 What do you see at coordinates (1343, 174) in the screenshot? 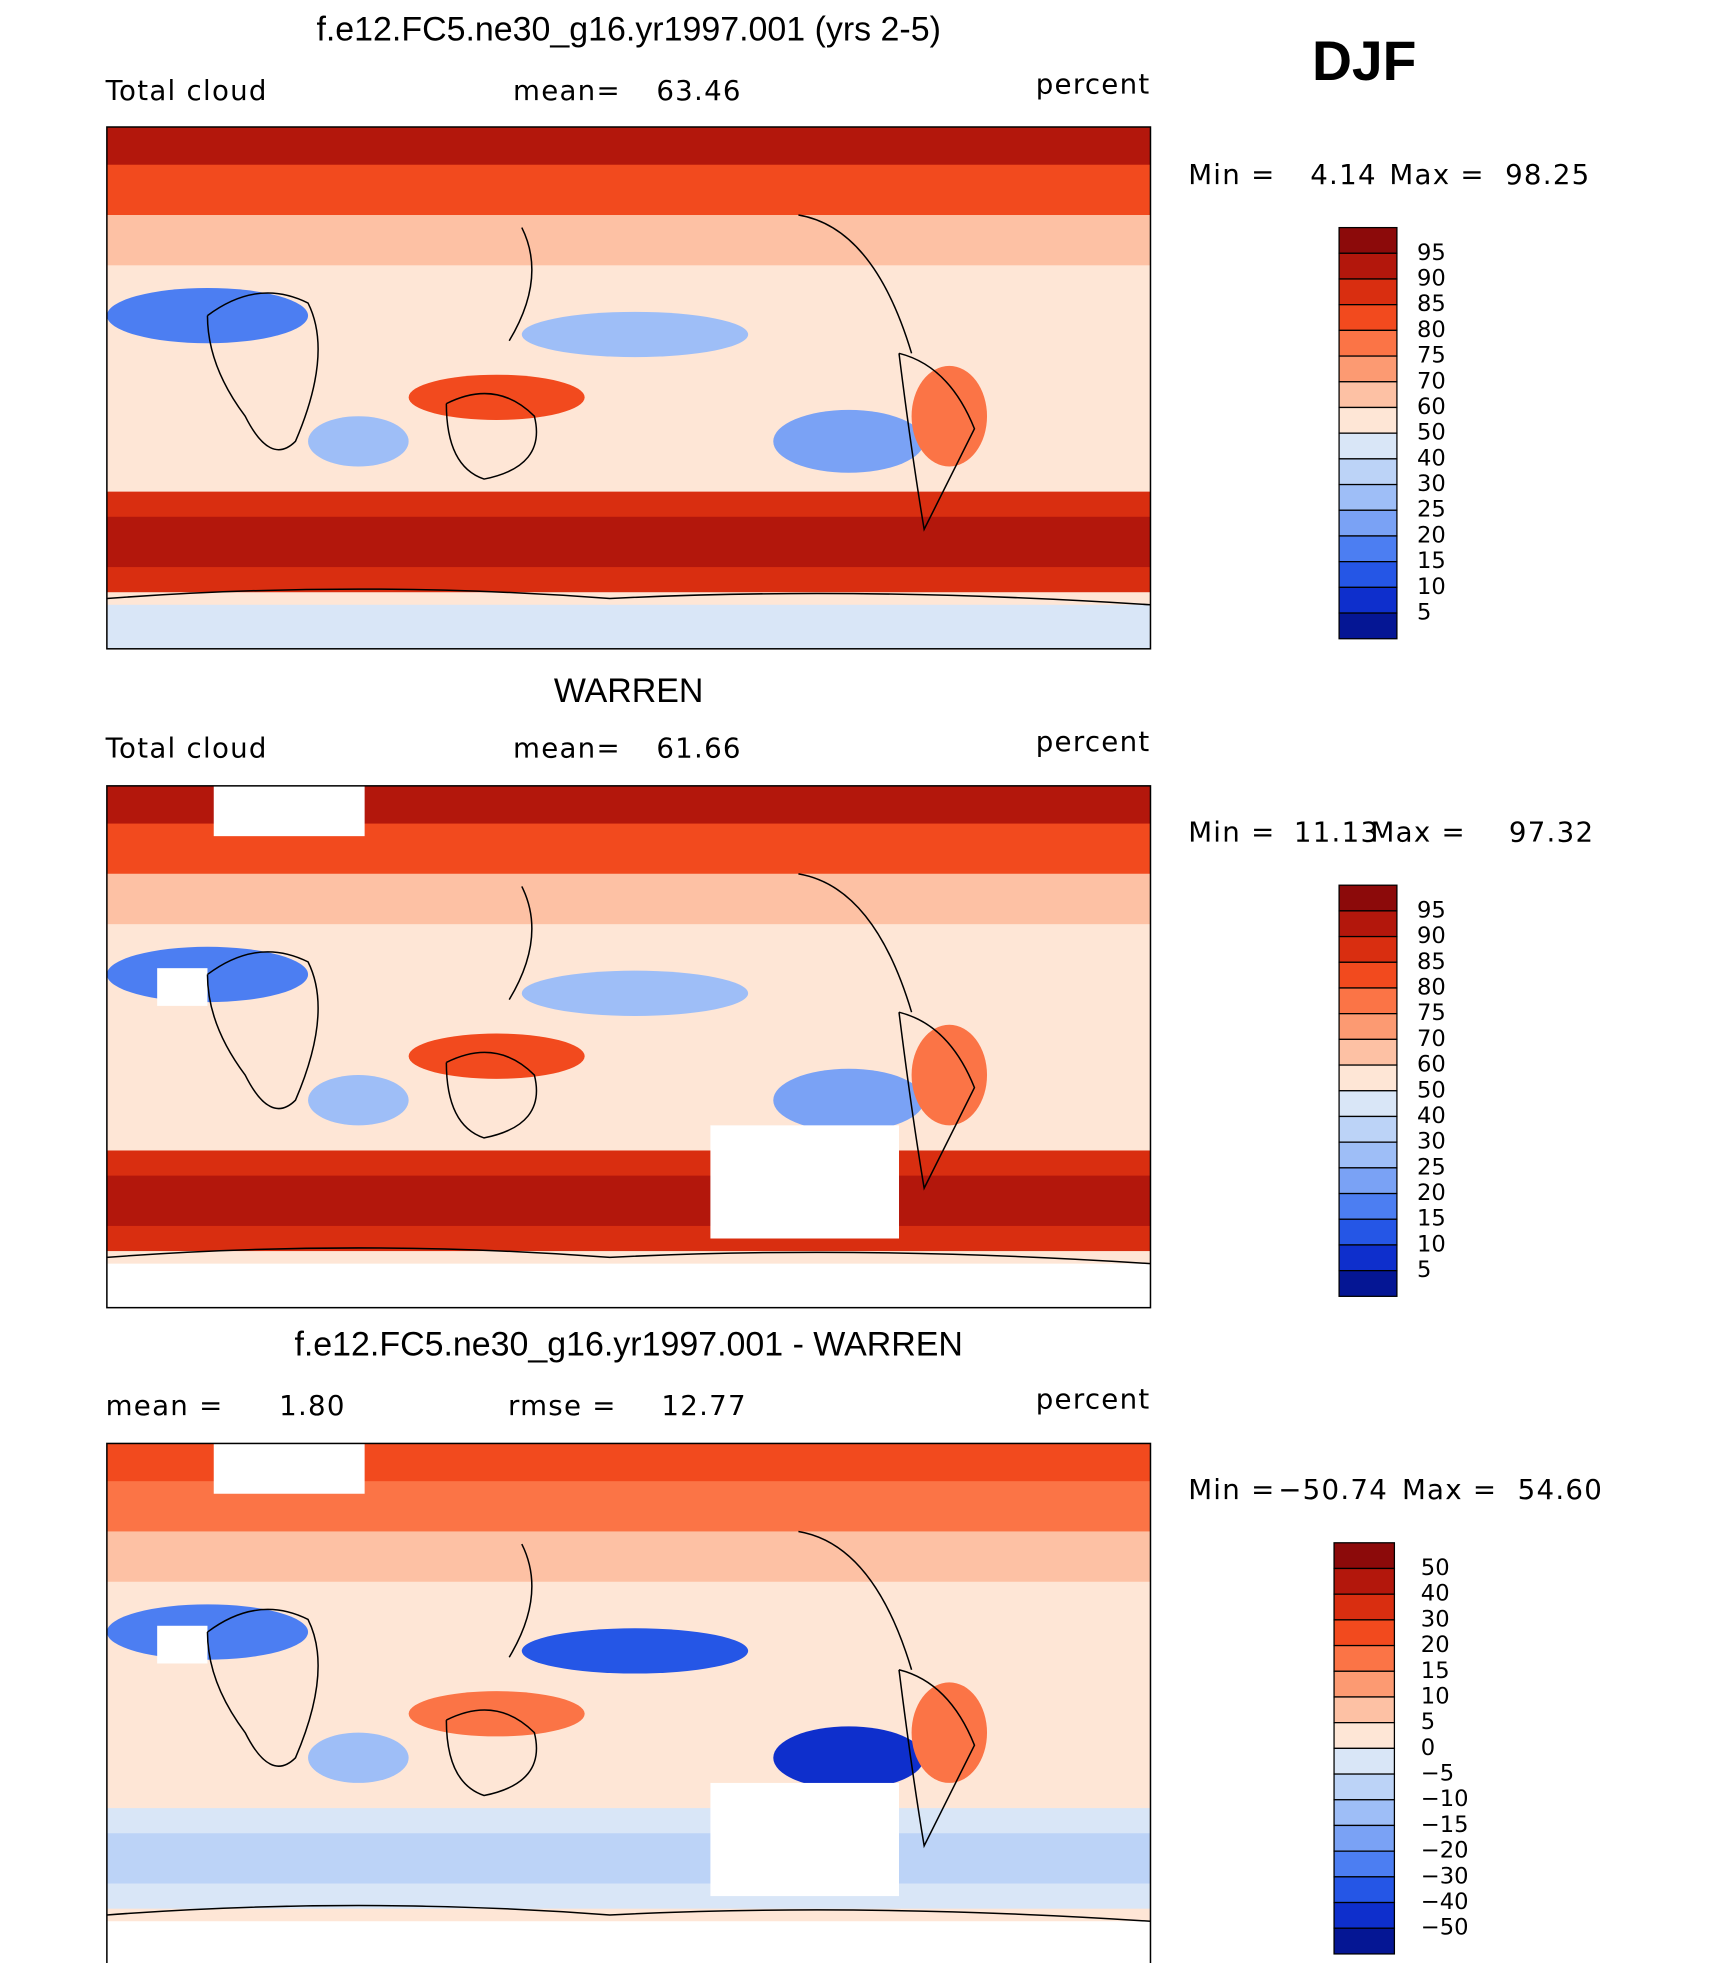
I see `min-value: 4.14` at bounding box center [1343, 174].